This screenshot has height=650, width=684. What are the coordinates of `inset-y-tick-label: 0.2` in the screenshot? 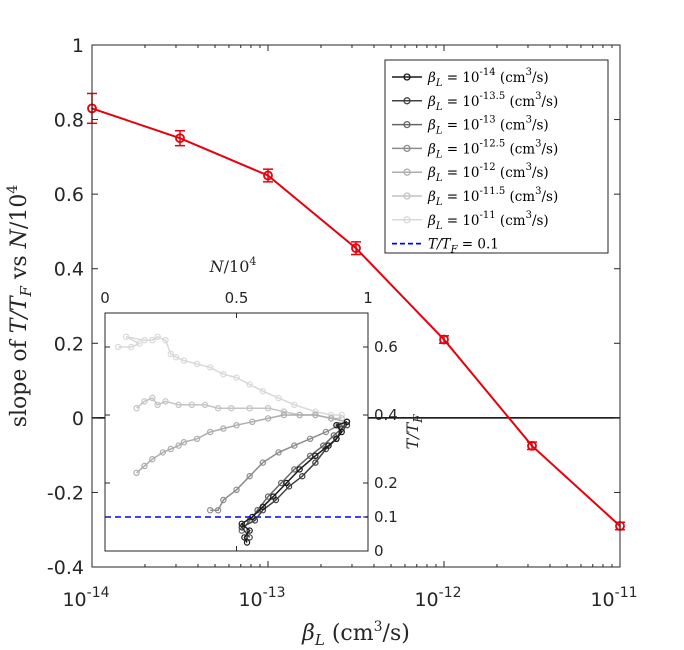 It's located at (386, 483).